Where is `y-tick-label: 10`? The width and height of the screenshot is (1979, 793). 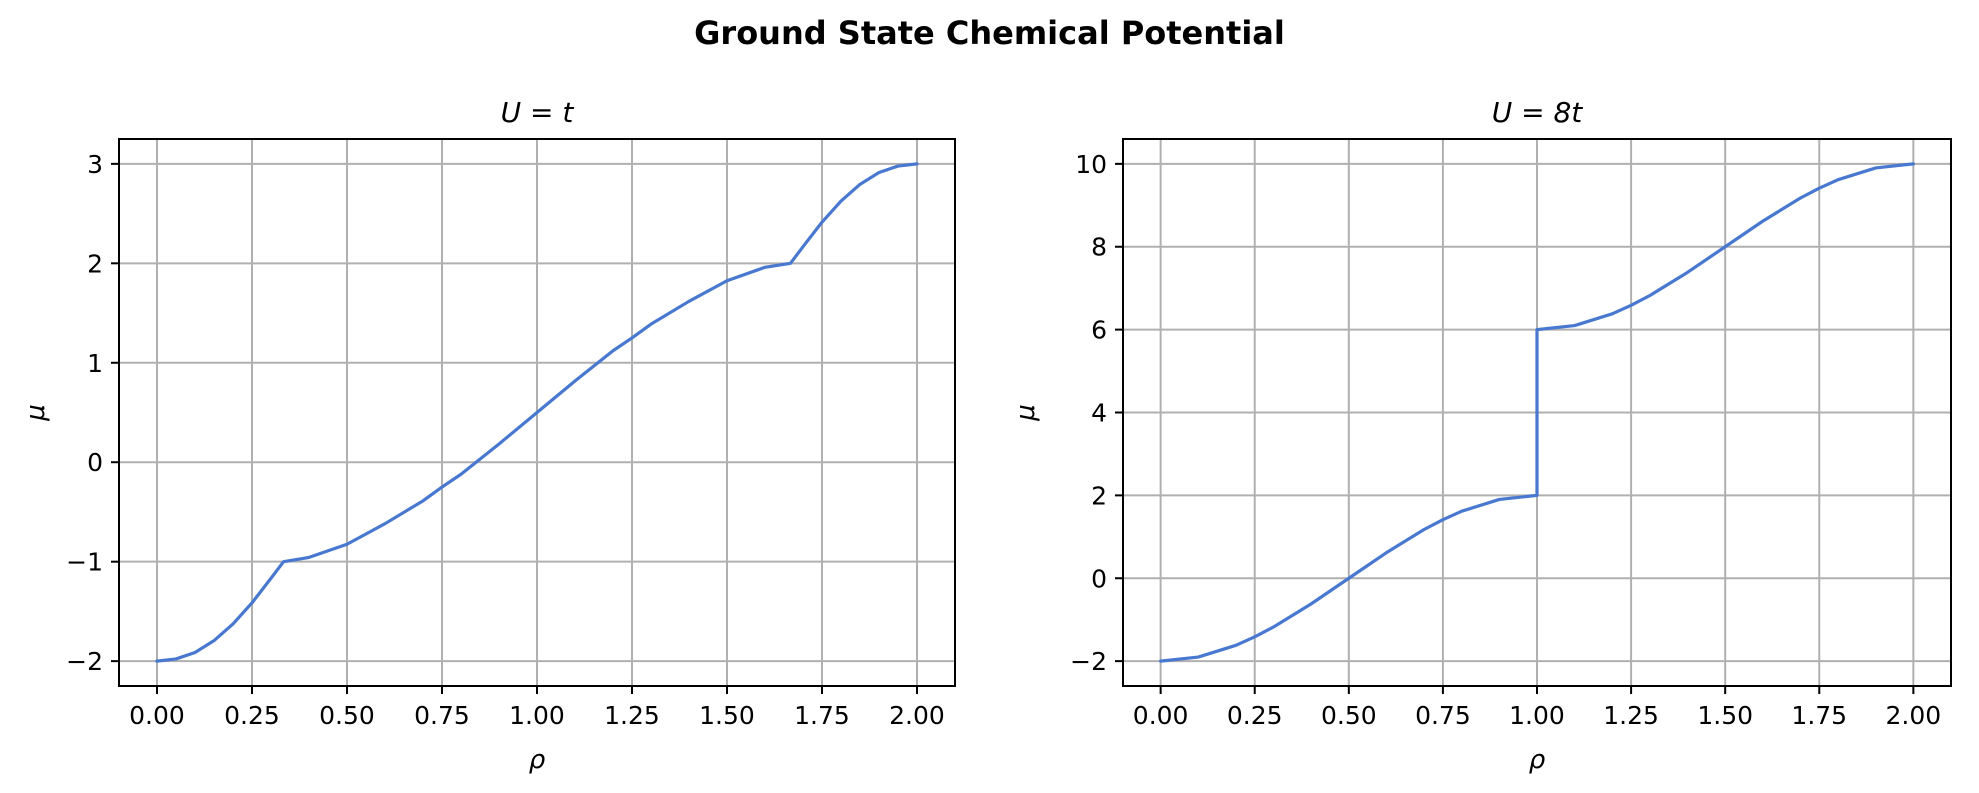
y-tick-label: 10 is located at coordinates (1091, 164).